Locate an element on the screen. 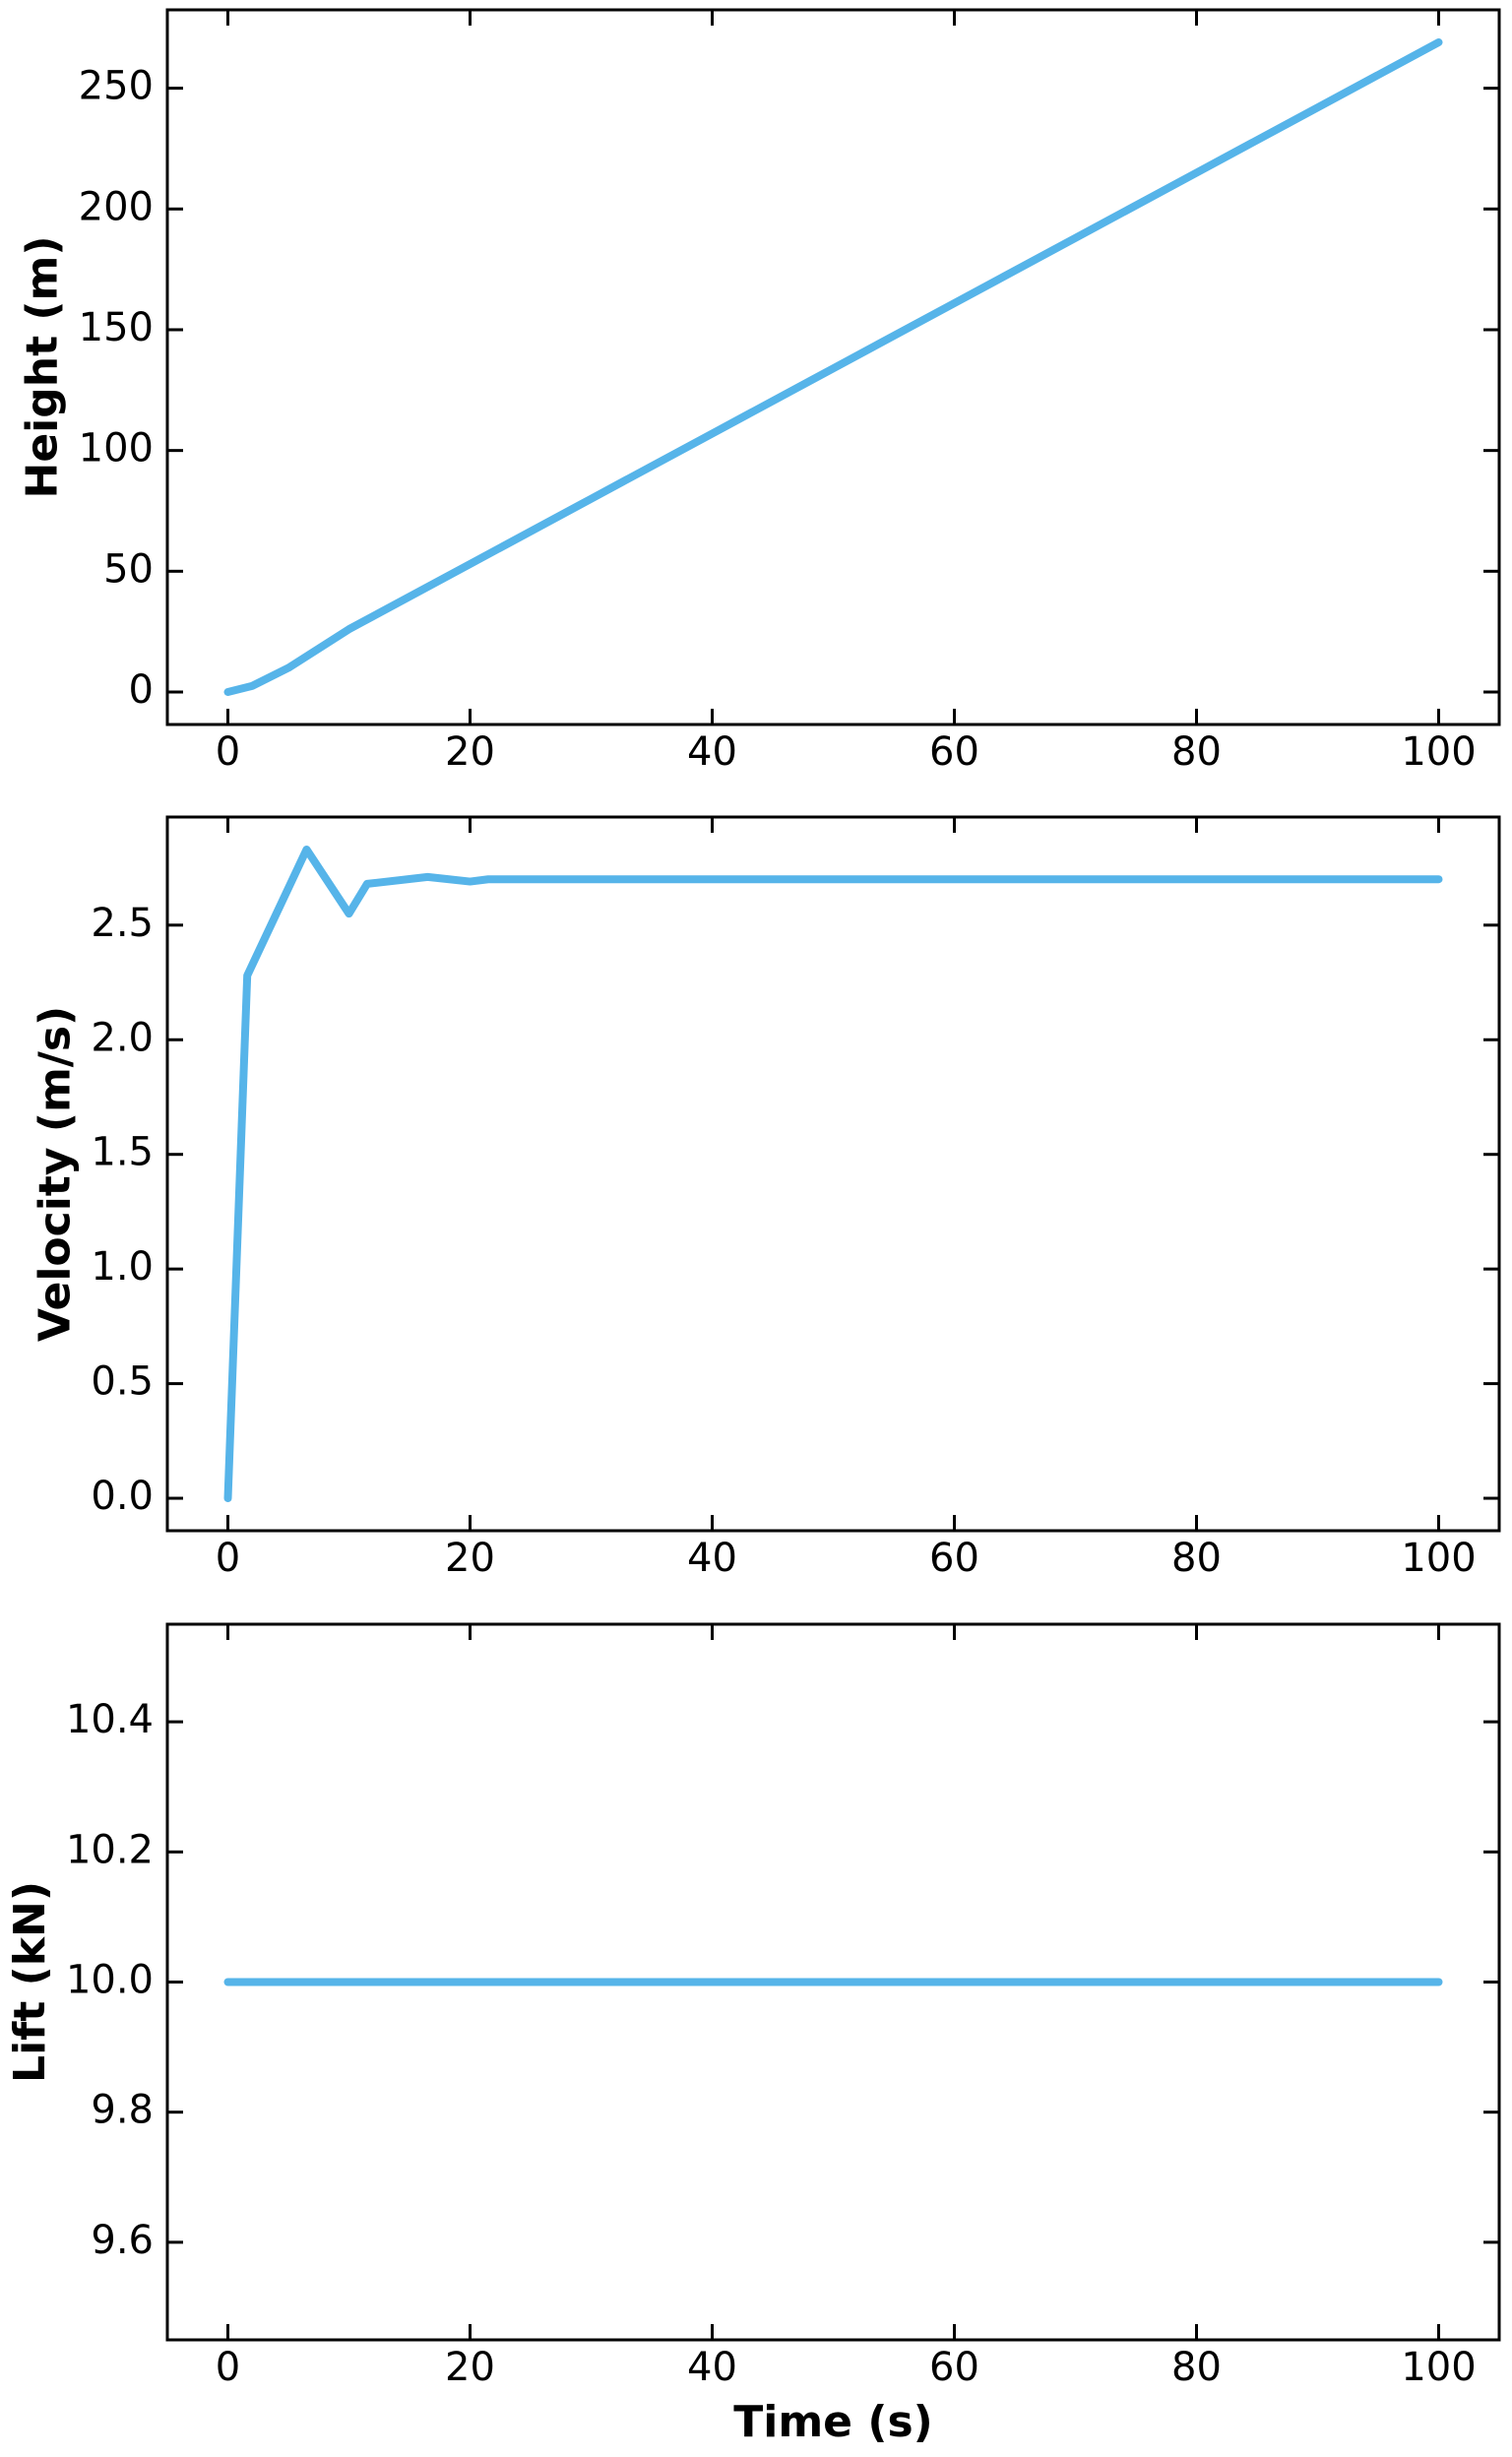  x-axis-label: Time (s) is located at coordinates (833, 2422).